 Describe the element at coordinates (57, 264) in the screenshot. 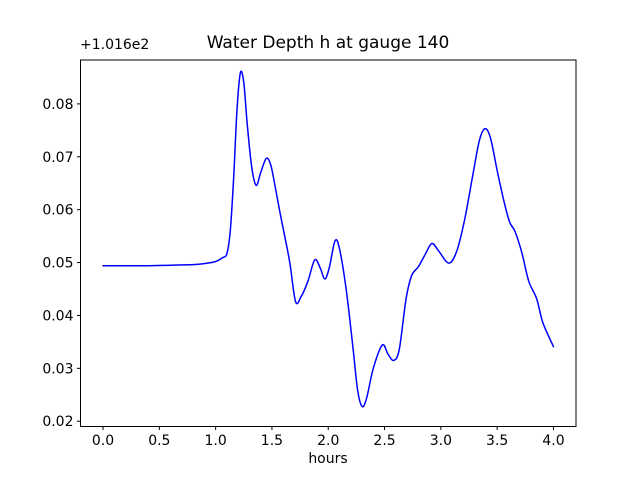

I see `y-tick-label: 0.05` at that location.